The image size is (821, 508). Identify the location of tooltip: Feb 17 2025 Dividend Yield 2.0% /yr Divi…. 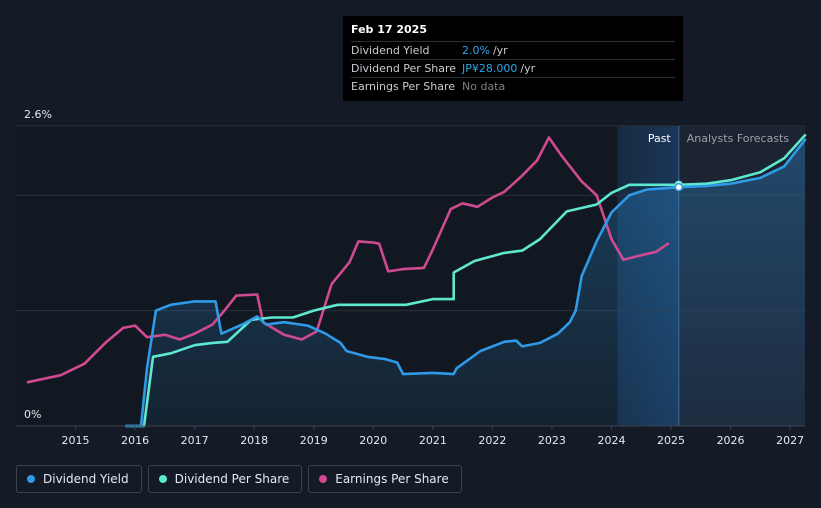
(513, 58).